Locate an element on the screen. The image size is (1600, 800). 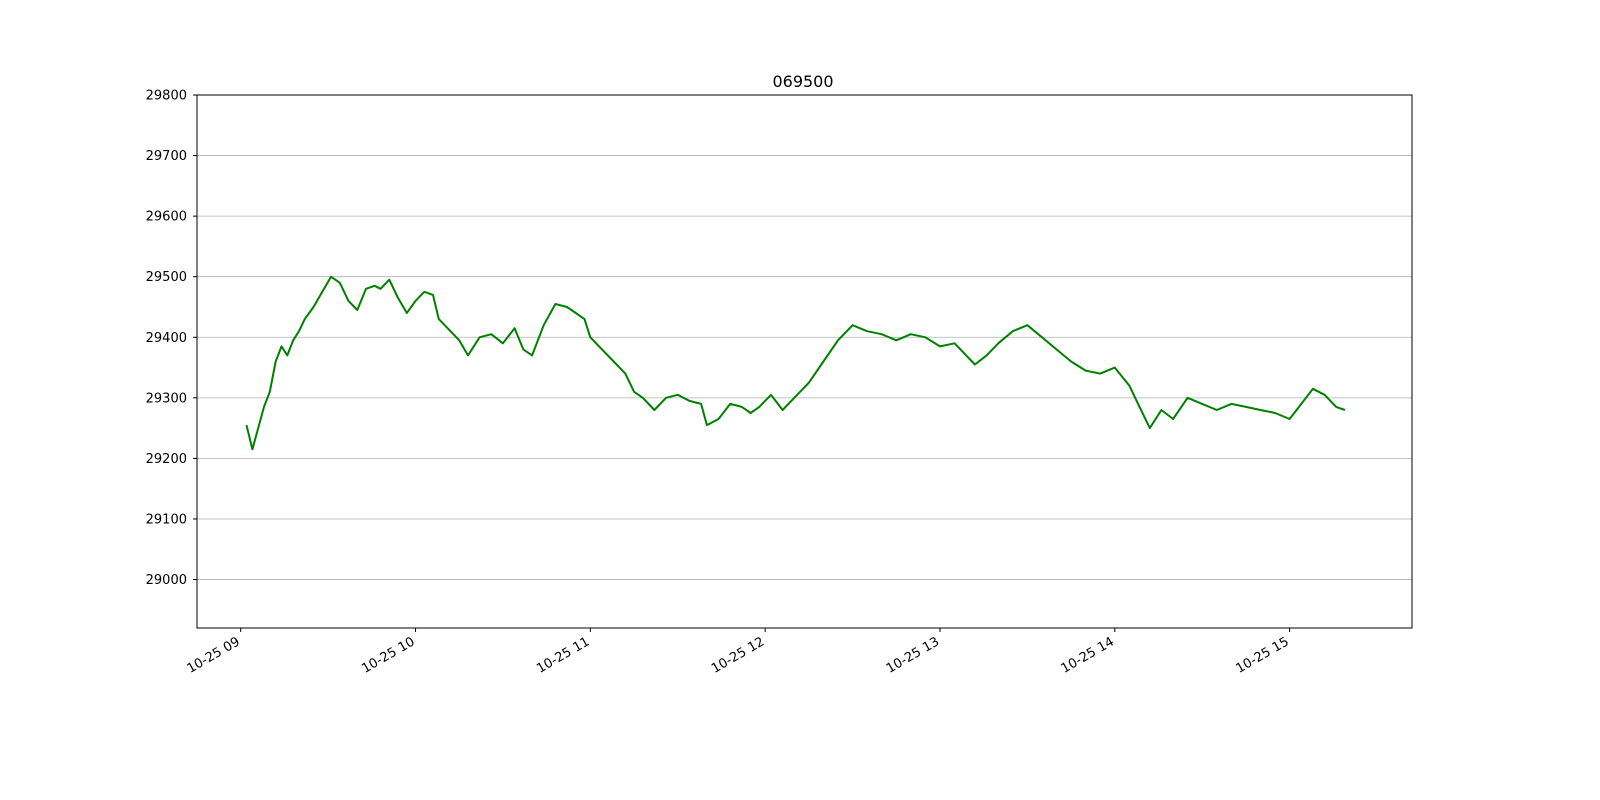
y-tick-label: 29400 is located at coordinates (166, 338).